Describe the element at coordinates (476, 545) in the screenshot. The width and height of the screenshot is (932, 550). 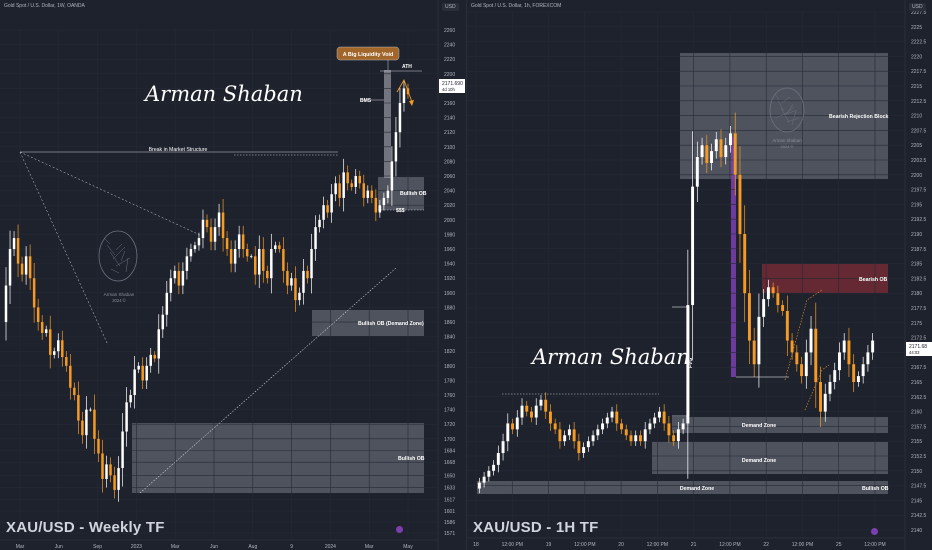
I see `x-tick-label: 18` at that location.